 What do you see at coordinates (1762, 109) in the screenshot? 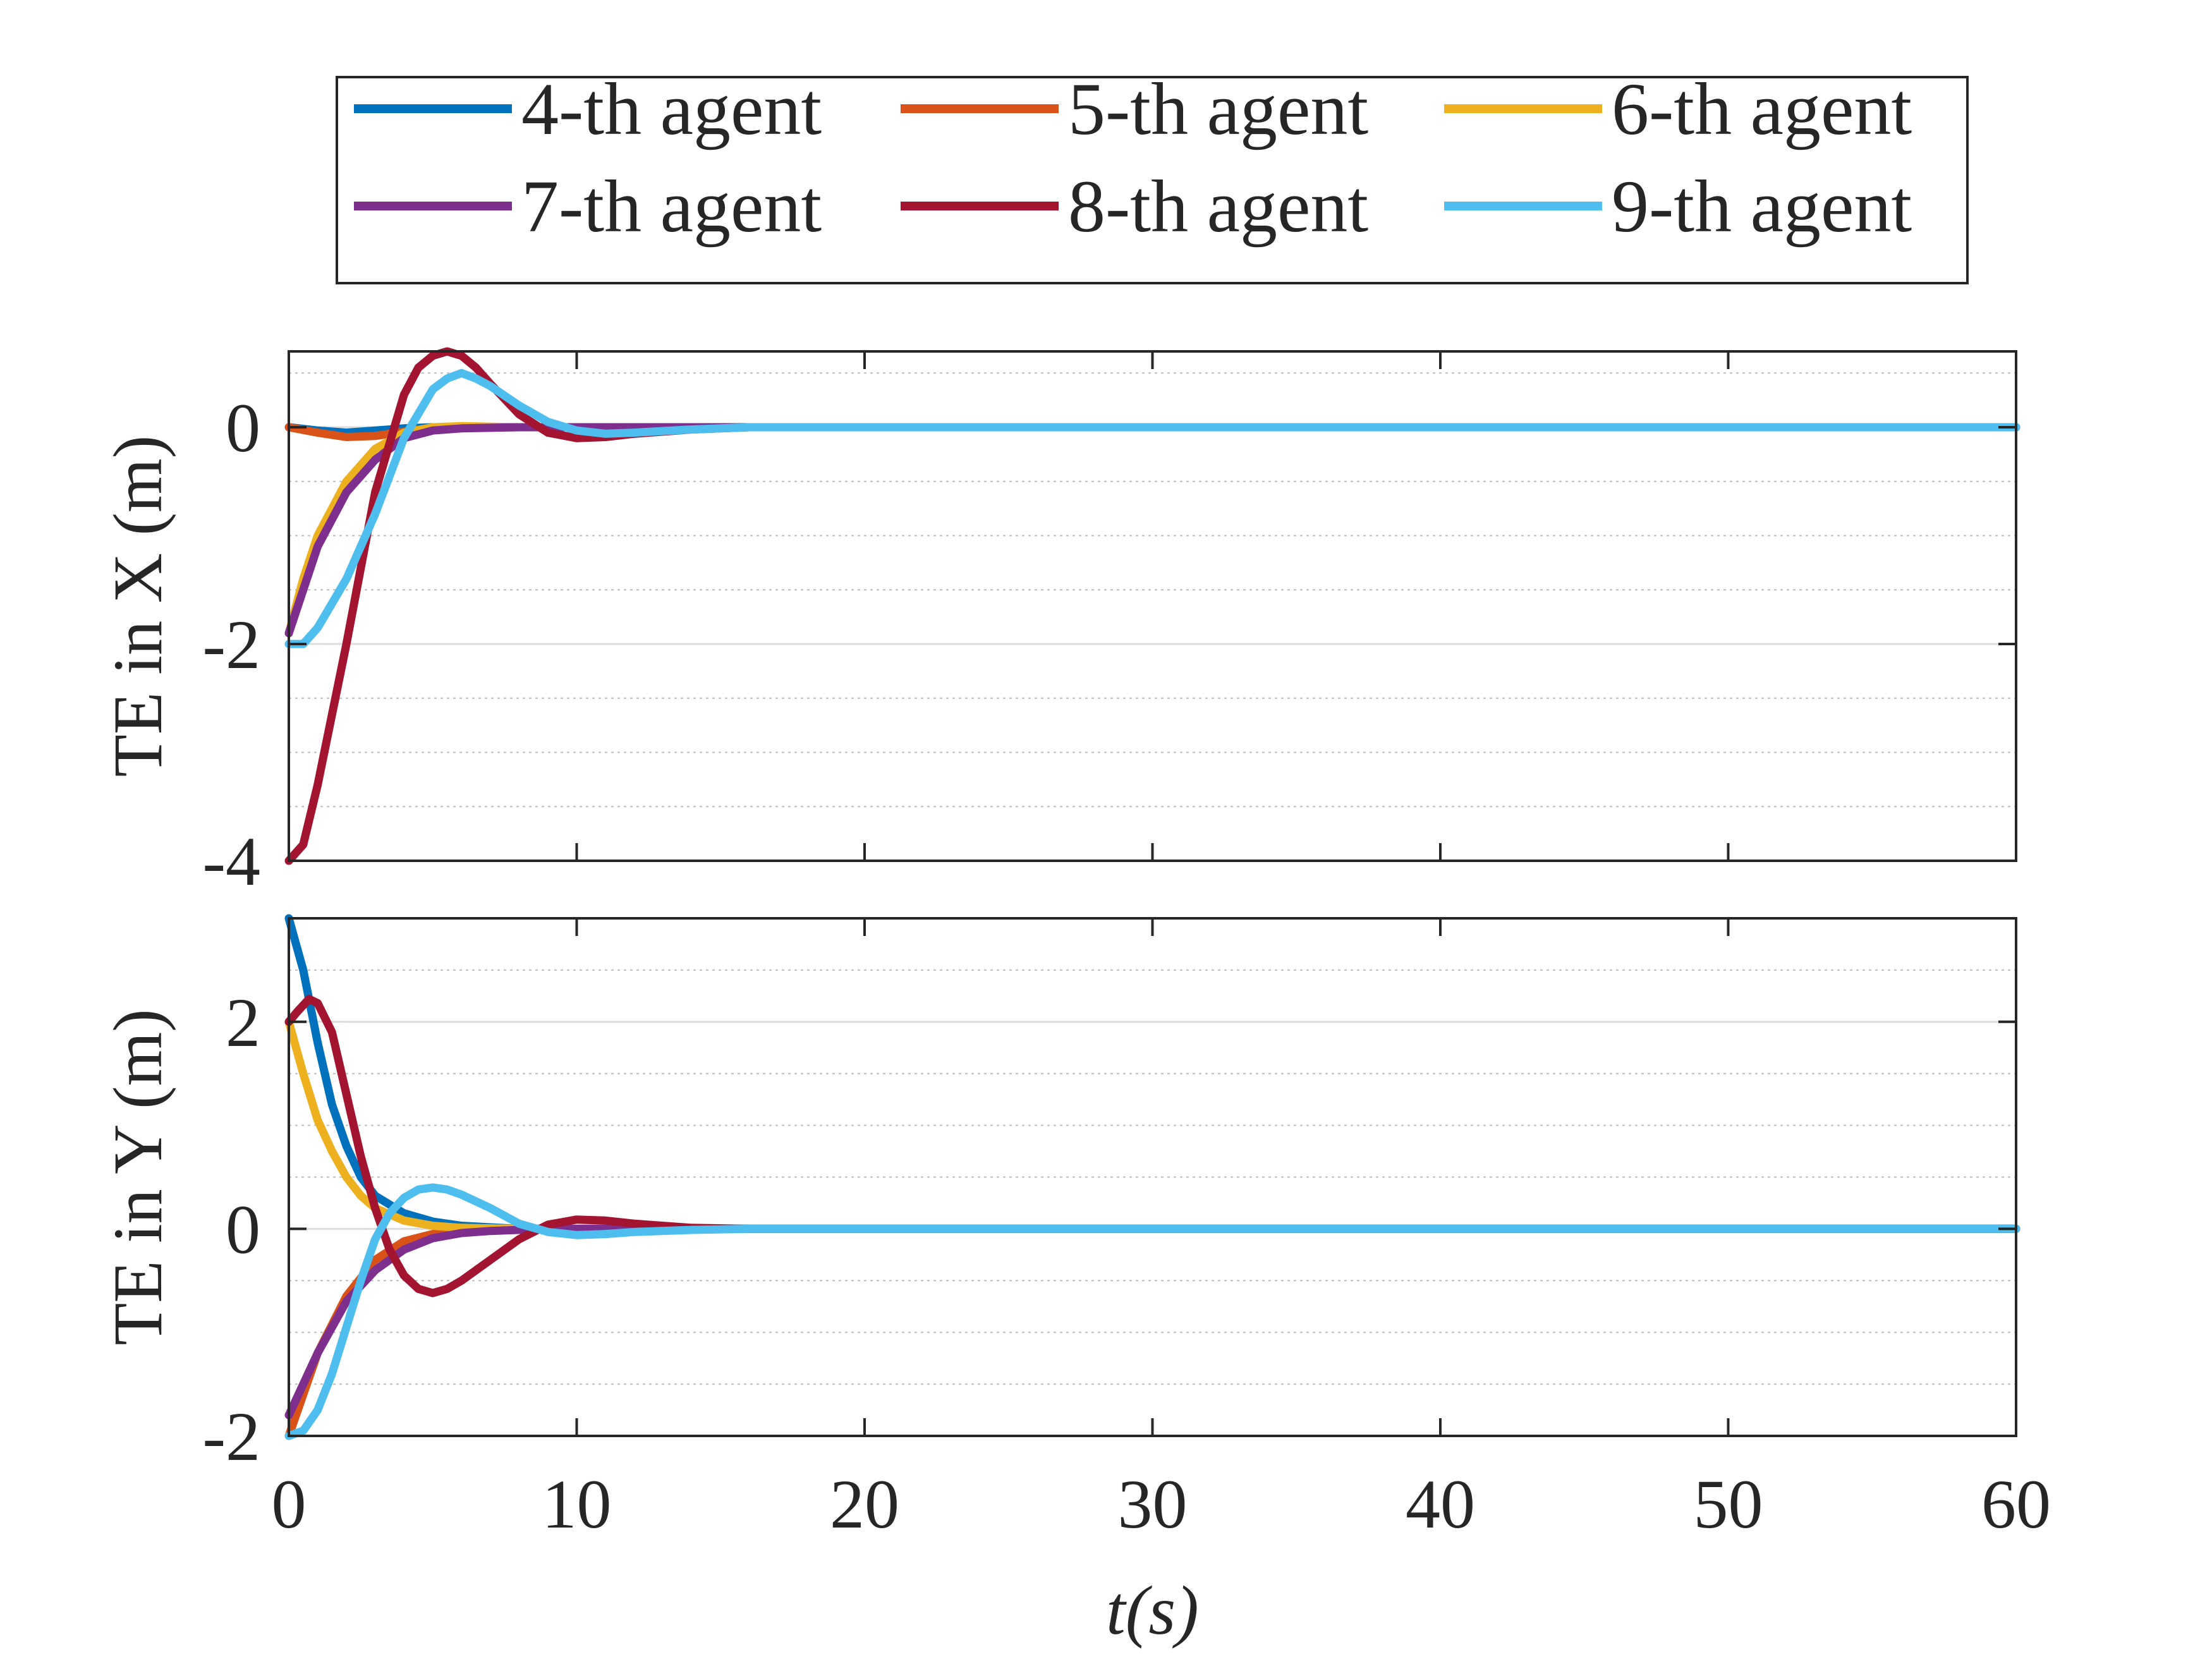
I see `legend-label-6: 6-th agent` at bounding box center [1762, 109].